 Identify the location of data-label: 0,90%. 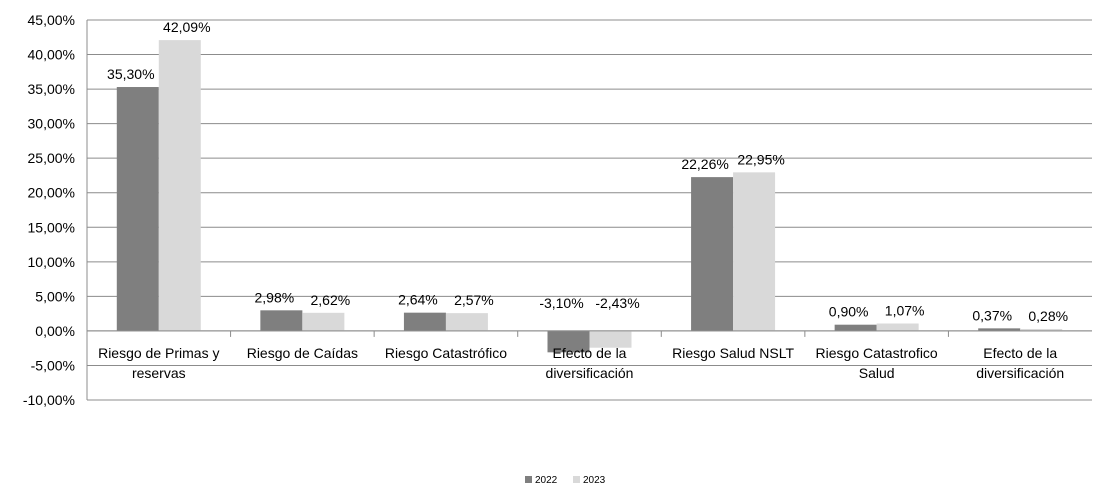
(849, 312).